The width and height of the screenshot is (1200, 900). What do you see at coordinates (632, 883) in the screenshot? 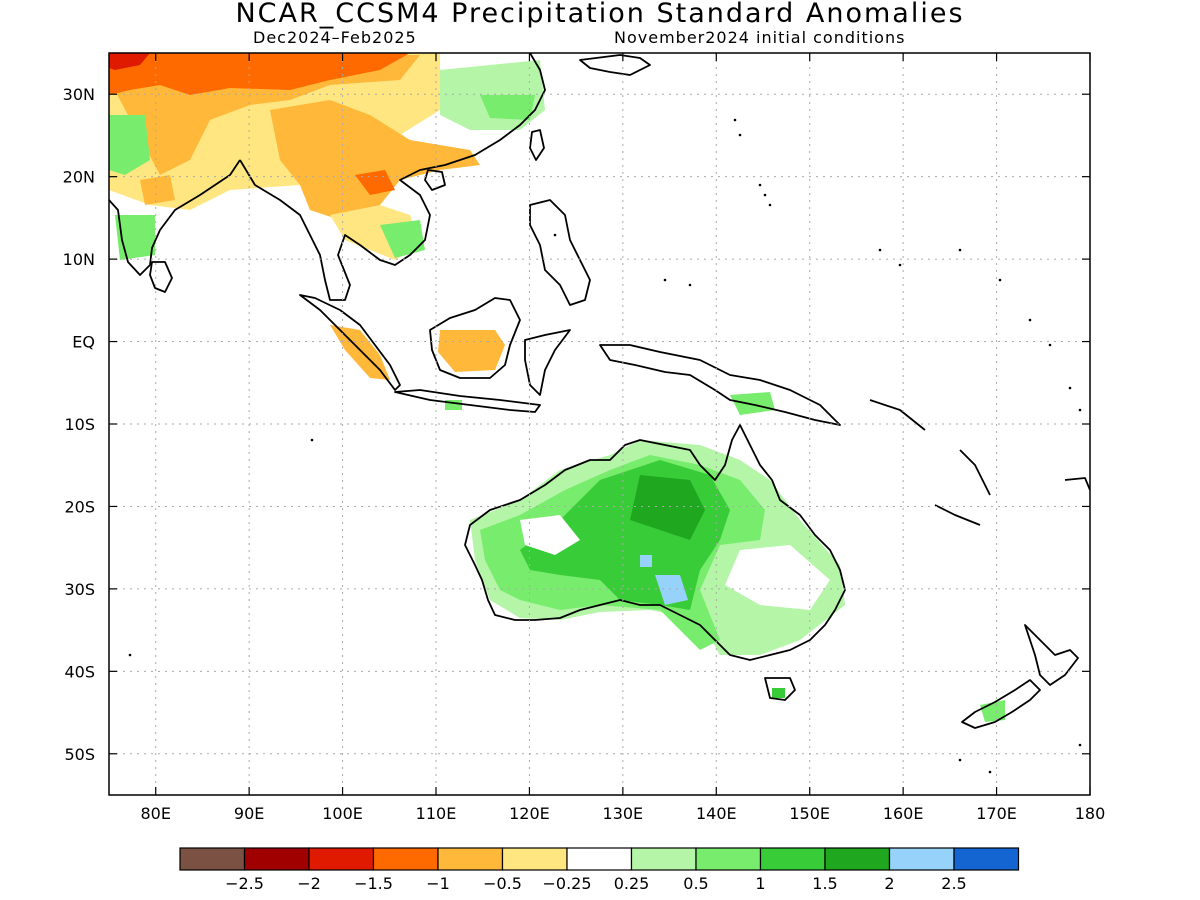
I see `colorbar-label: 0.25` at bounding box center [632, 883].